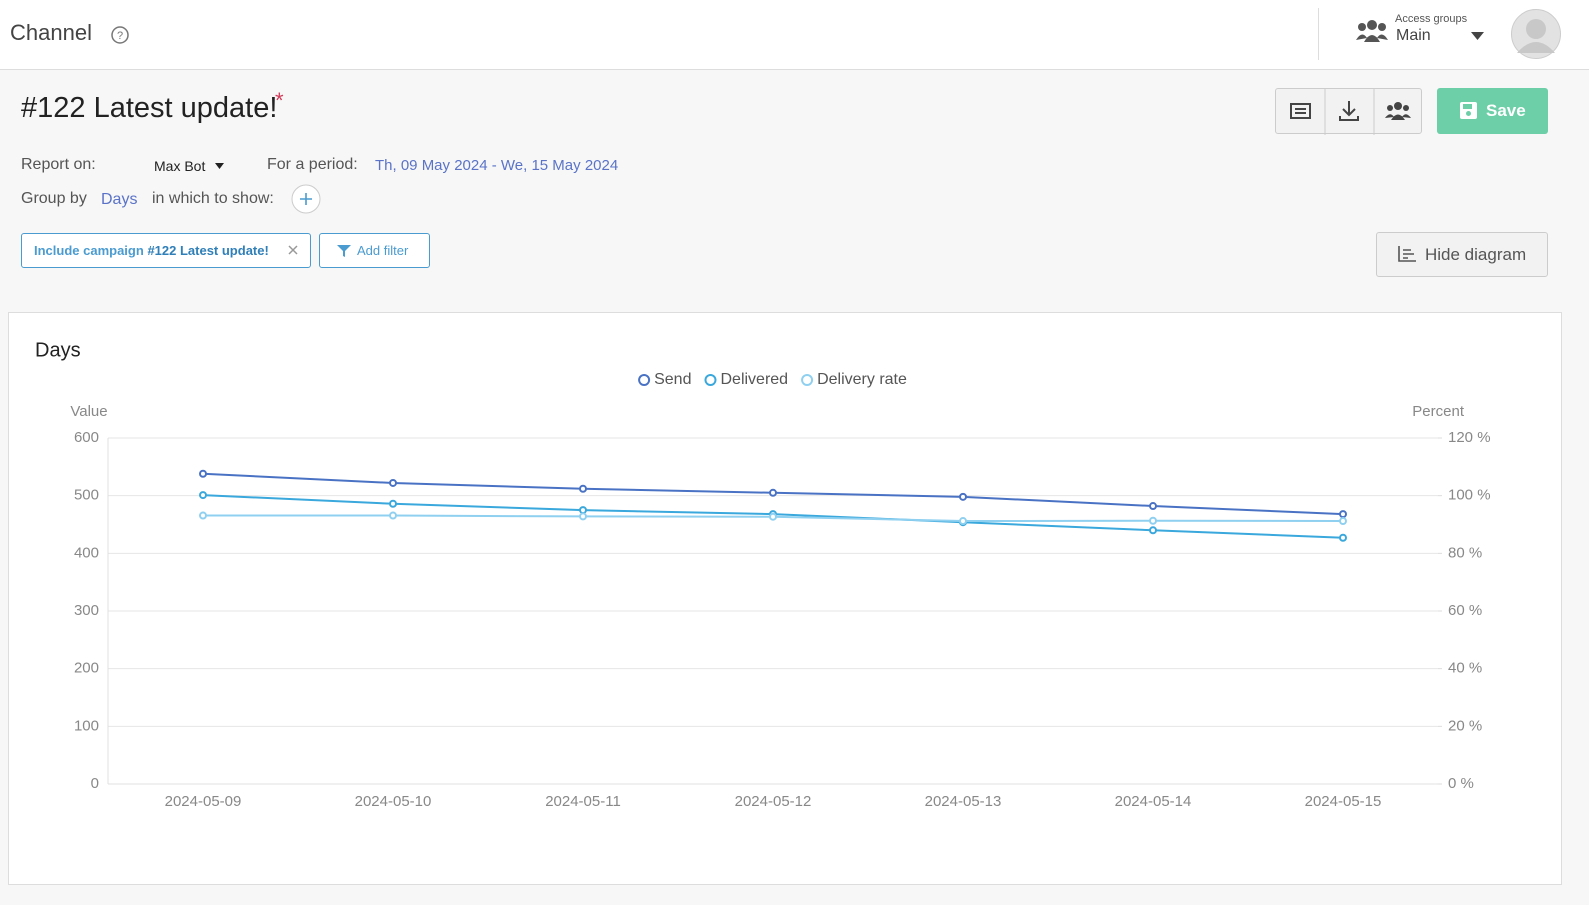 Image resolution: width=1589 pixels, height=905 pixels. I want to click on save-button: Save, so click(1492, 111).